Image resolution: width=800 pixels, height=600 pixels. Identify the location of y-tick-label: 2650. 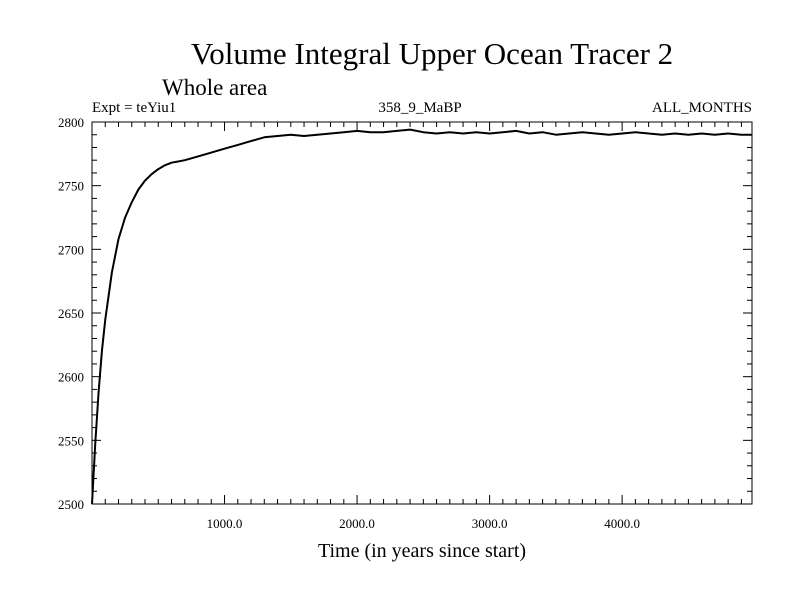
(71, 313).